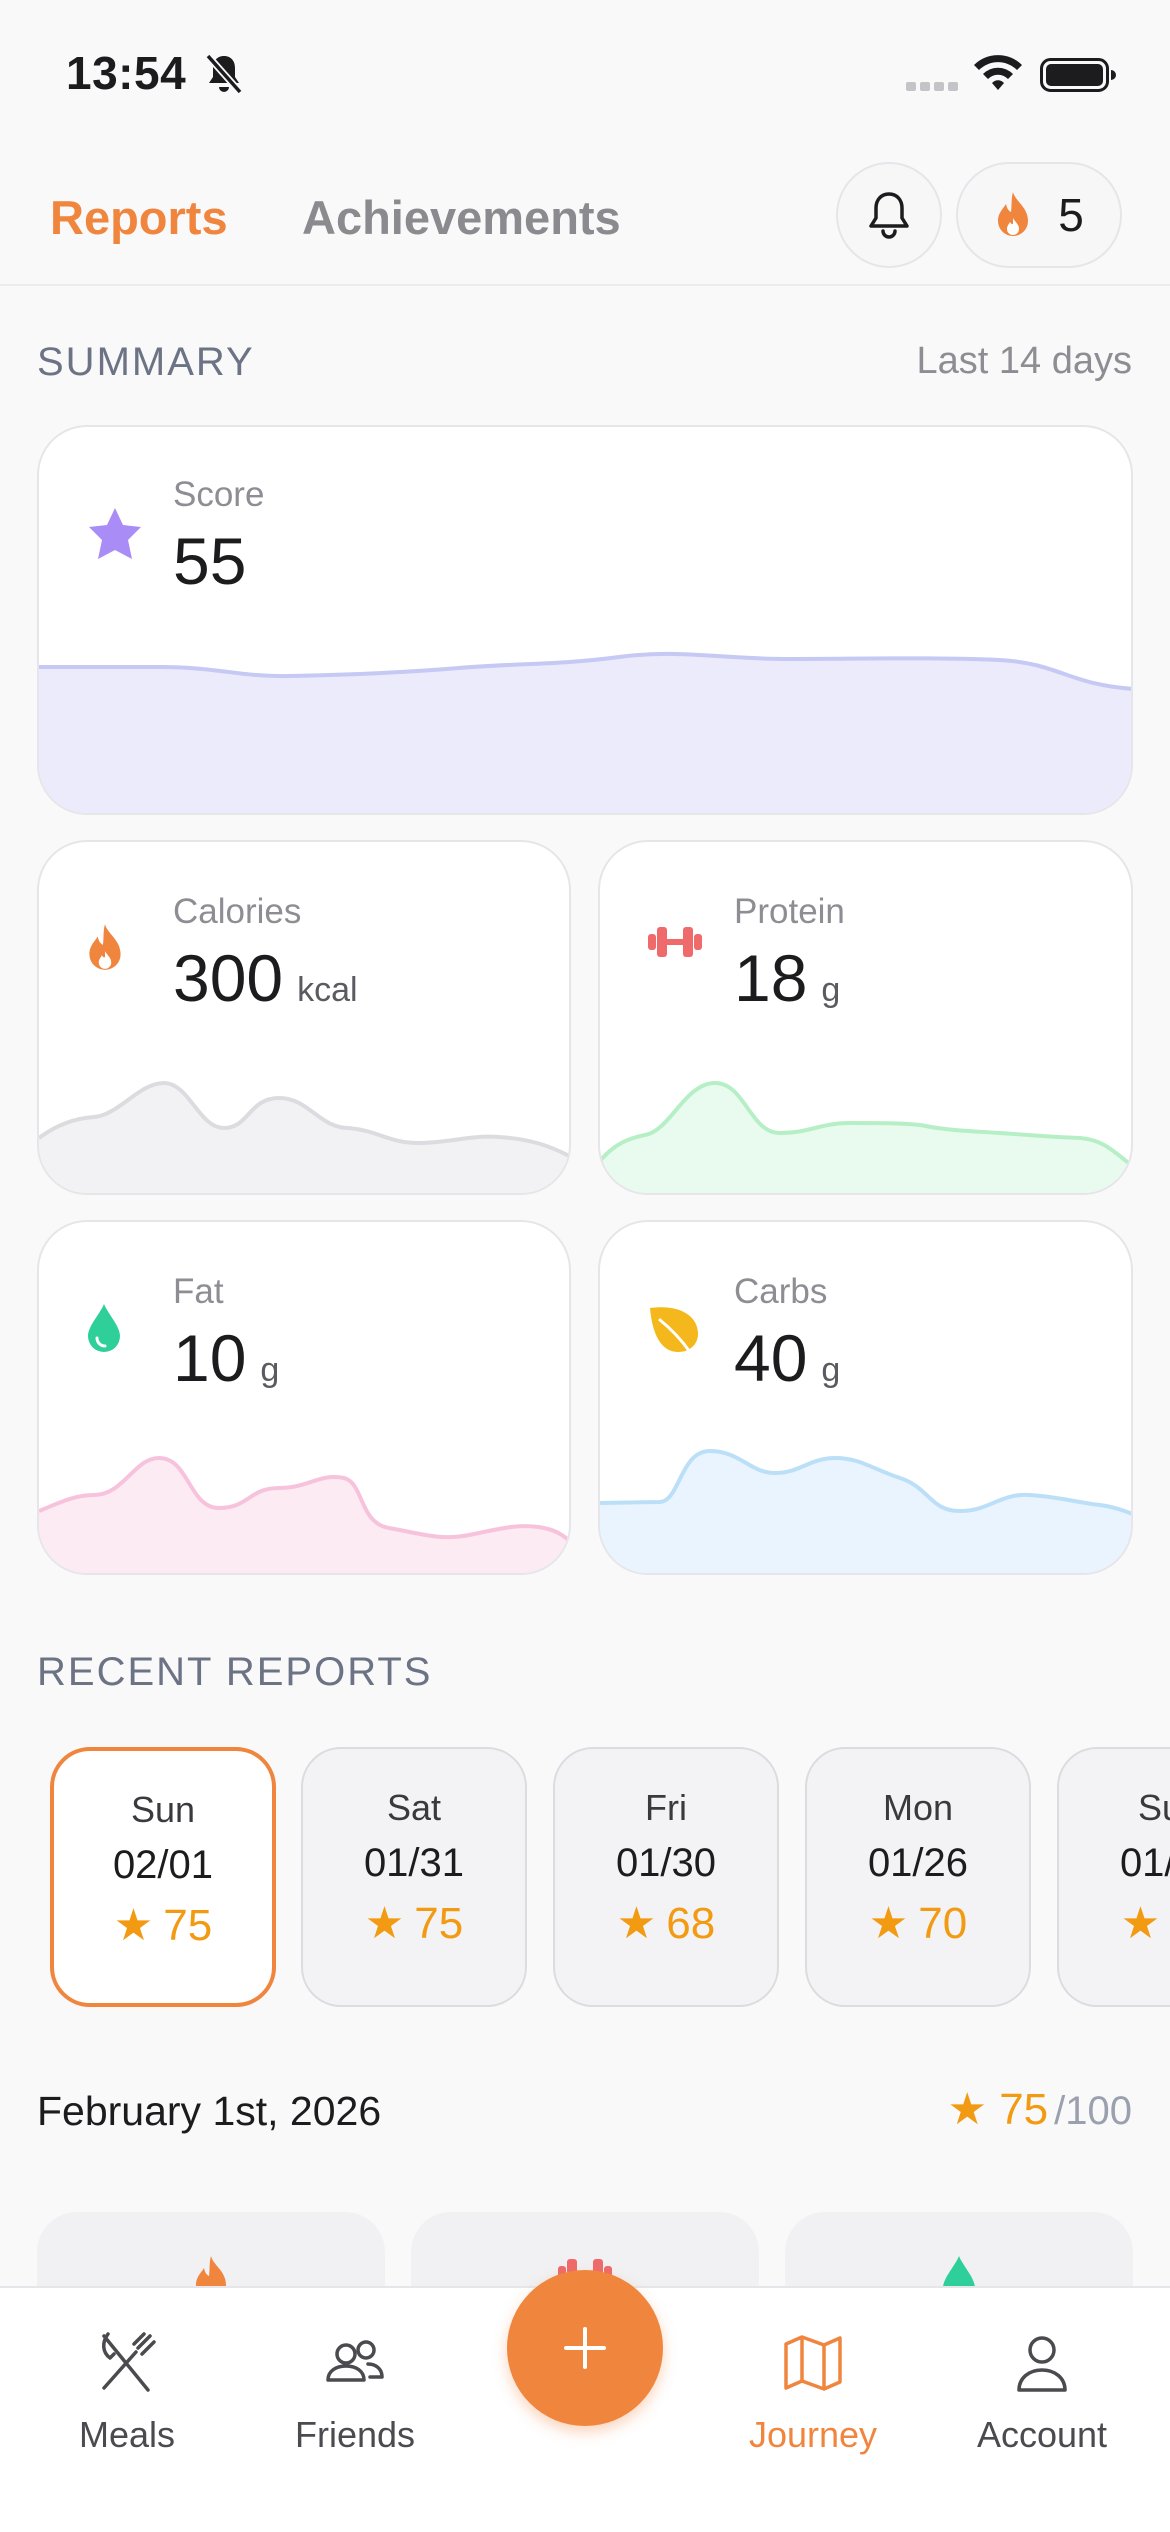 This screenshot has width=1170, height=2532. I want to click on protein-unit: g, so click(831, 990).